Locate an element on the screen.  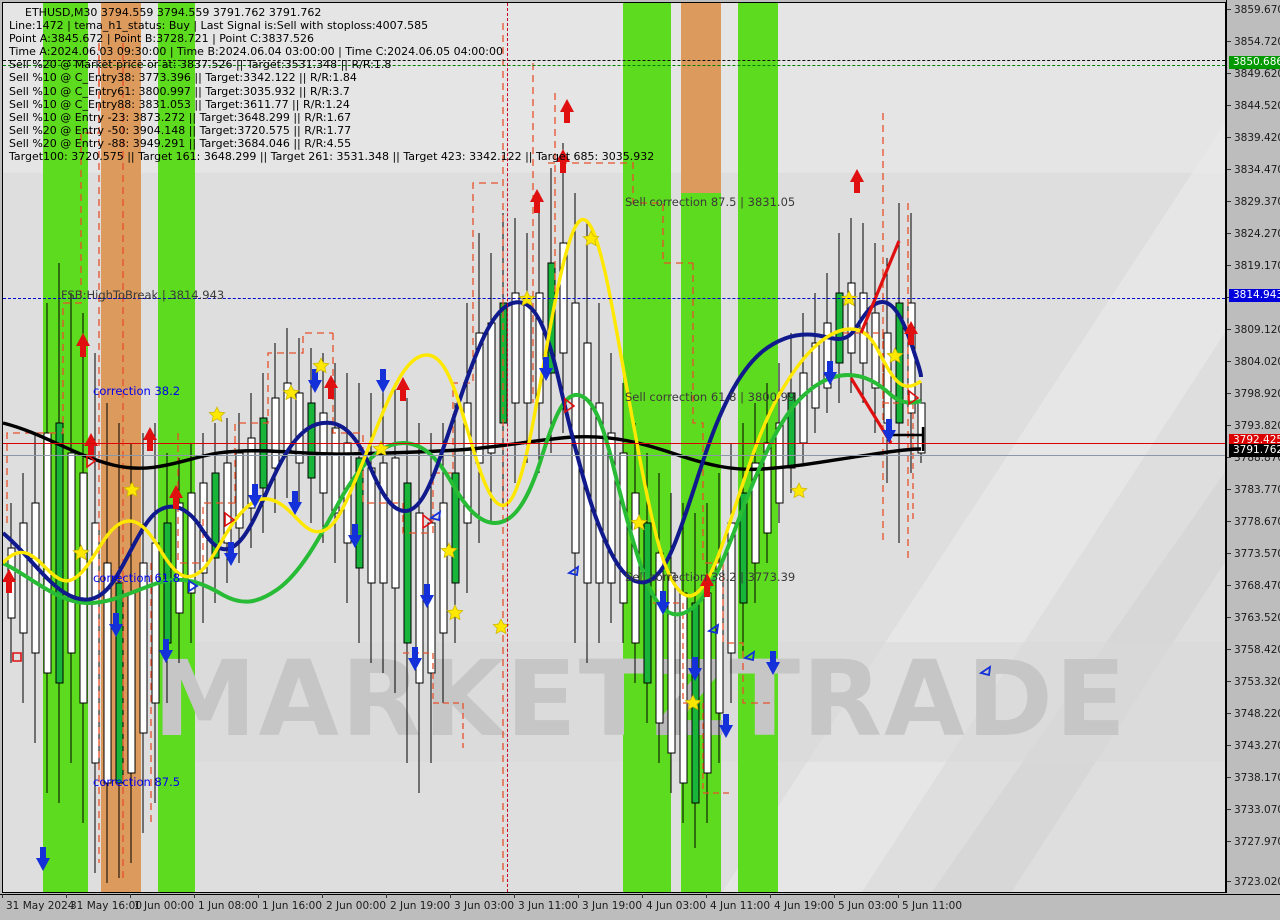
price-tick-18: 3768.470 is located at coordinates (1253, 586).